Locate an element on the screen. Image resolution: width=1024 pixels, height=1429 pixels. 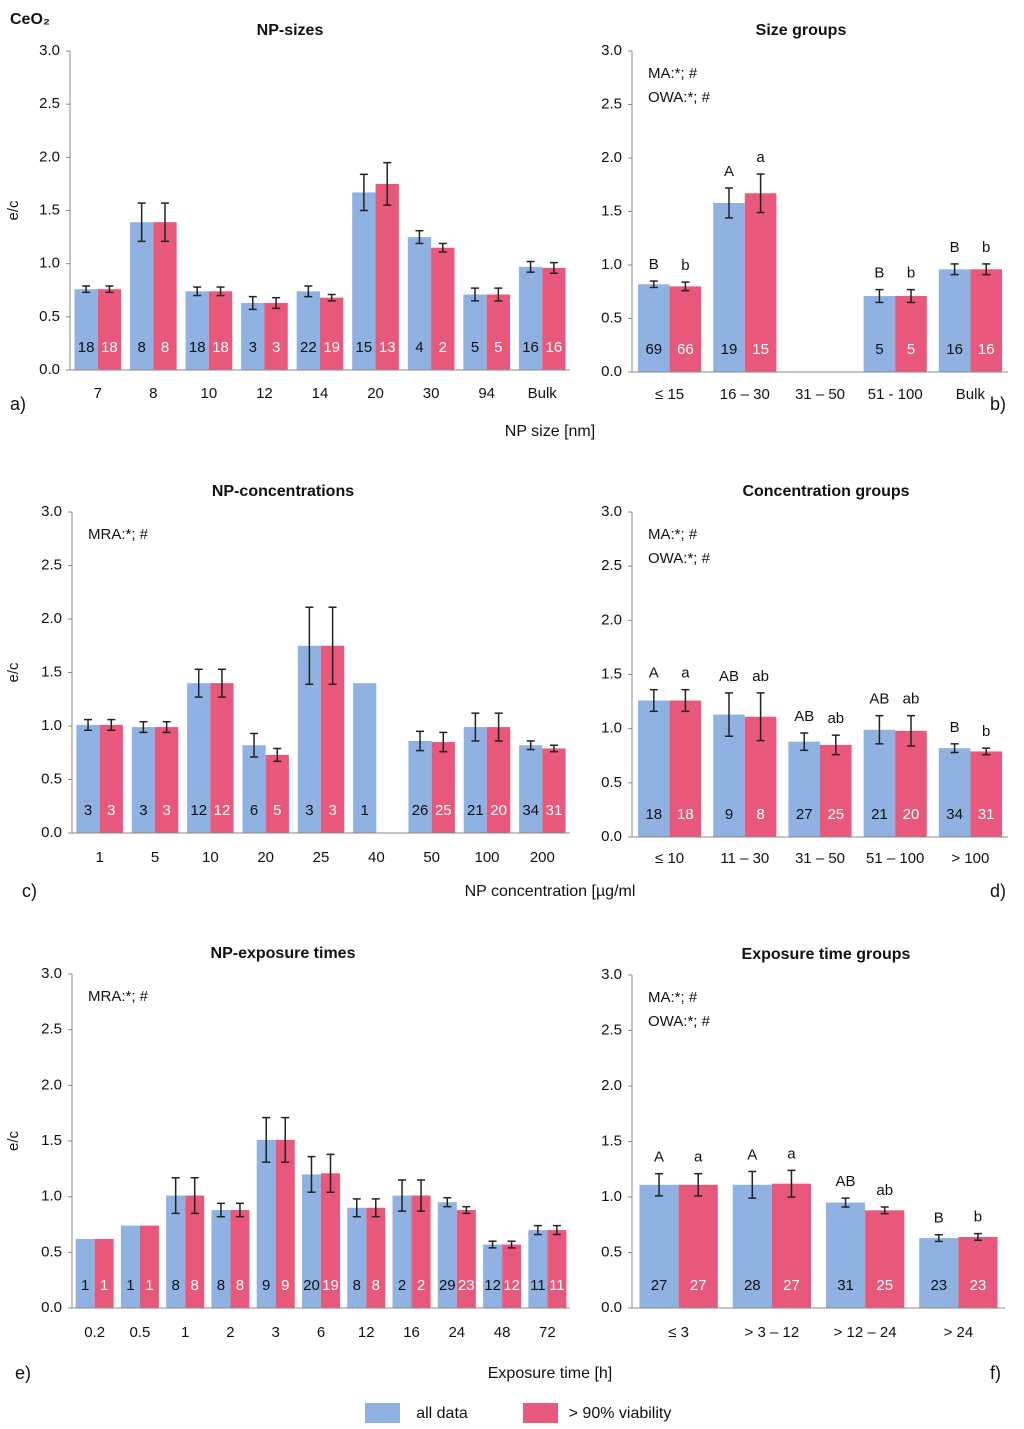
legend-swatch is located at coordinates (540, 1413).